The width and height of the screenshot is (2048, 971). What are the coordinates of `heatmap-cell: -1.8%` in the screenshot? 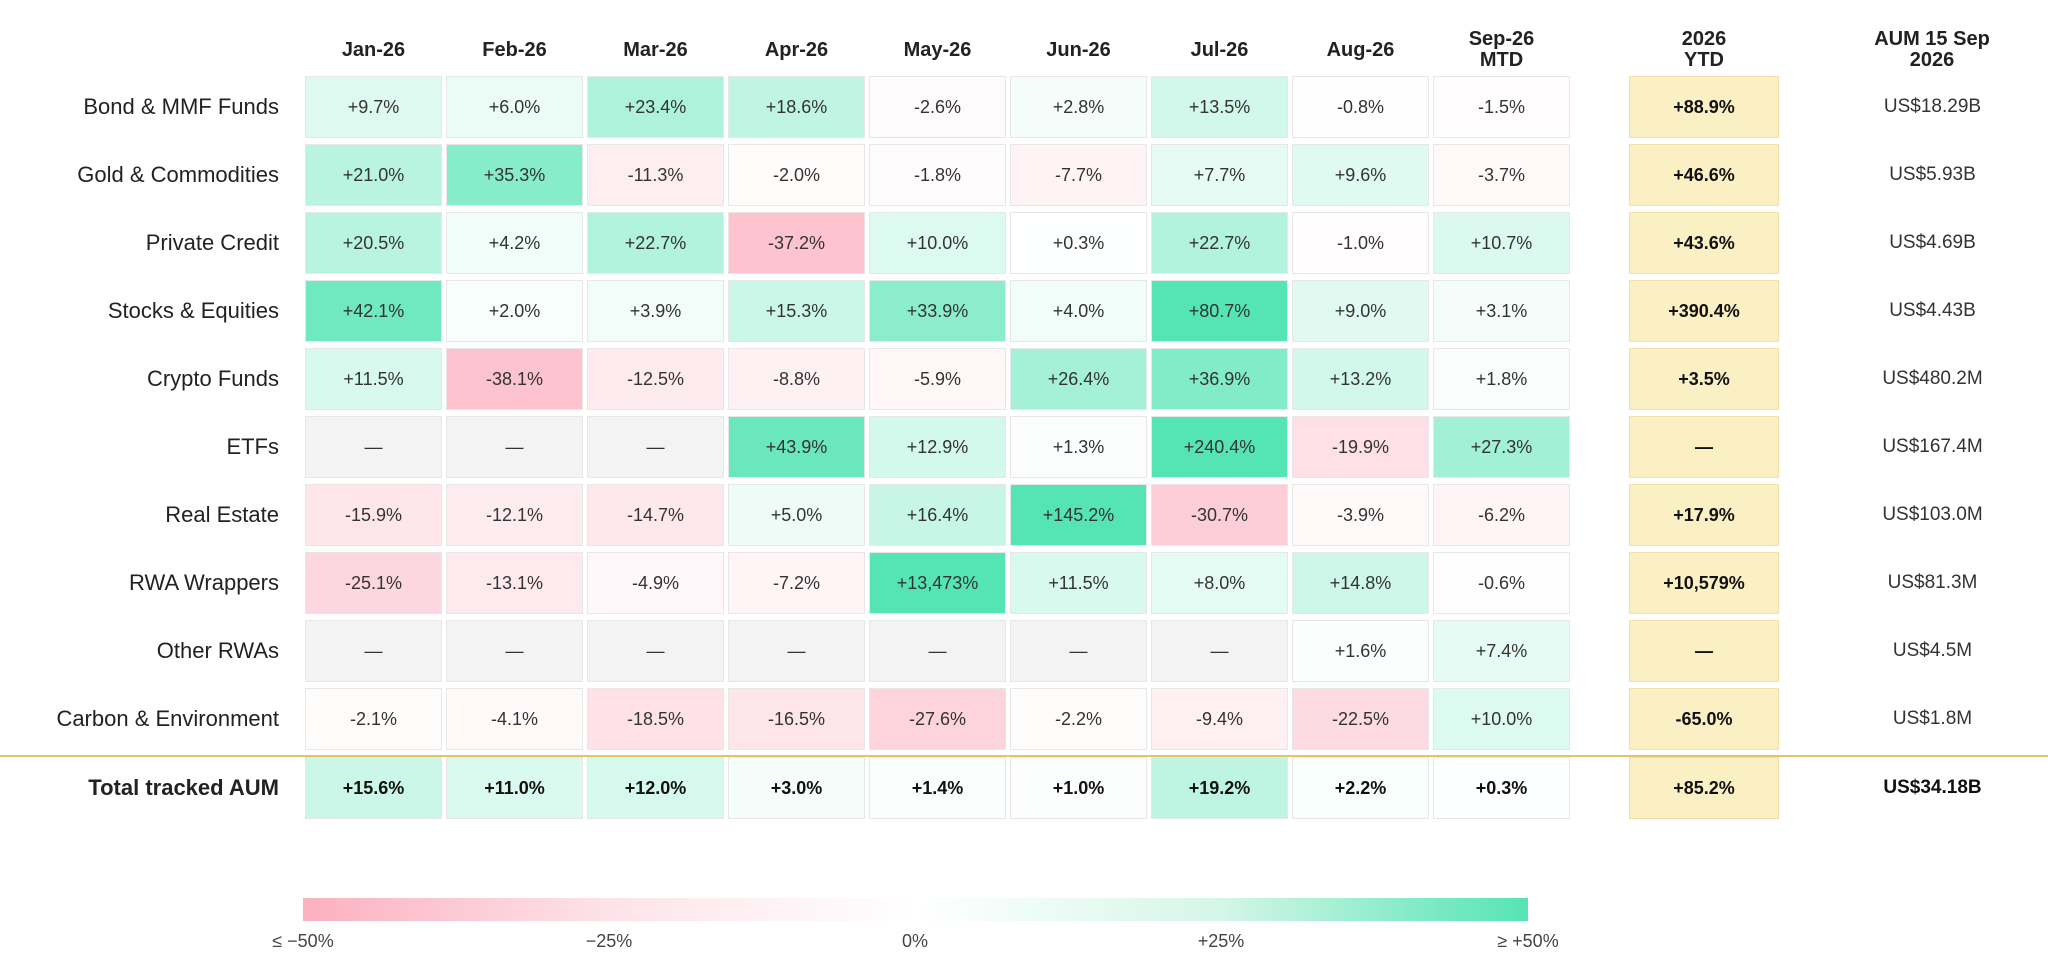 It's located at (937, 175).